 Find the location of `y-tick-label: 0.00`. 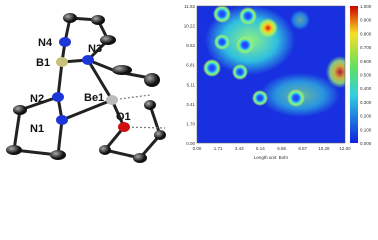

y-tick-label: 0.00 is located at coordinates (190, 143).